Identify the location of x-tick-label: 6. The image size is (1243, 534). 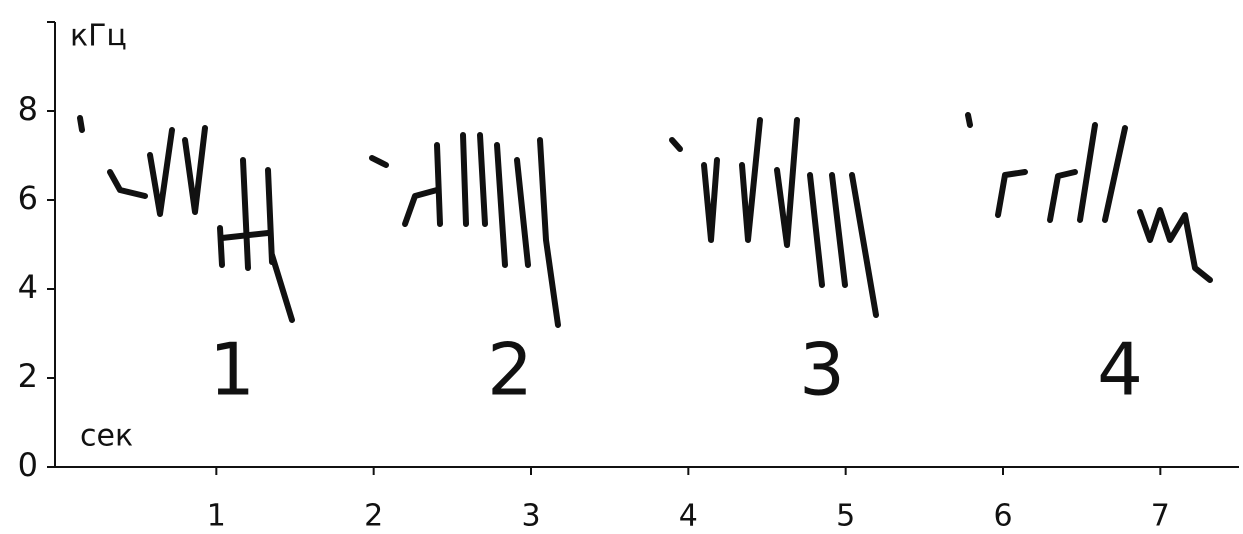
(1002, 516).